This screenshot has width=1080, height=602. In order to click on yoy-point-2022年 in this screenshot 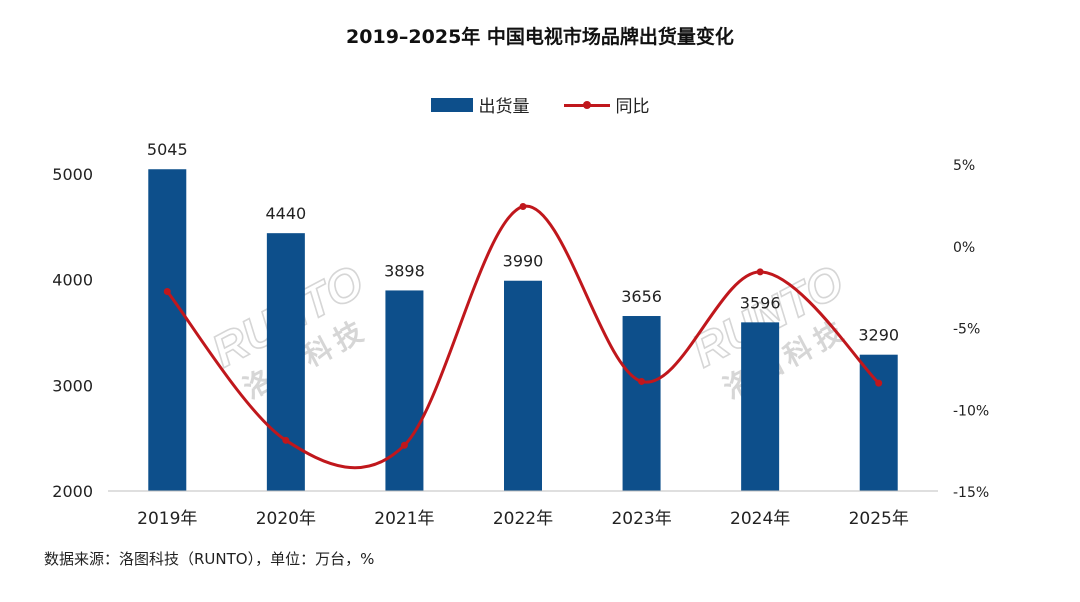, I will do `click(523, 207)`.